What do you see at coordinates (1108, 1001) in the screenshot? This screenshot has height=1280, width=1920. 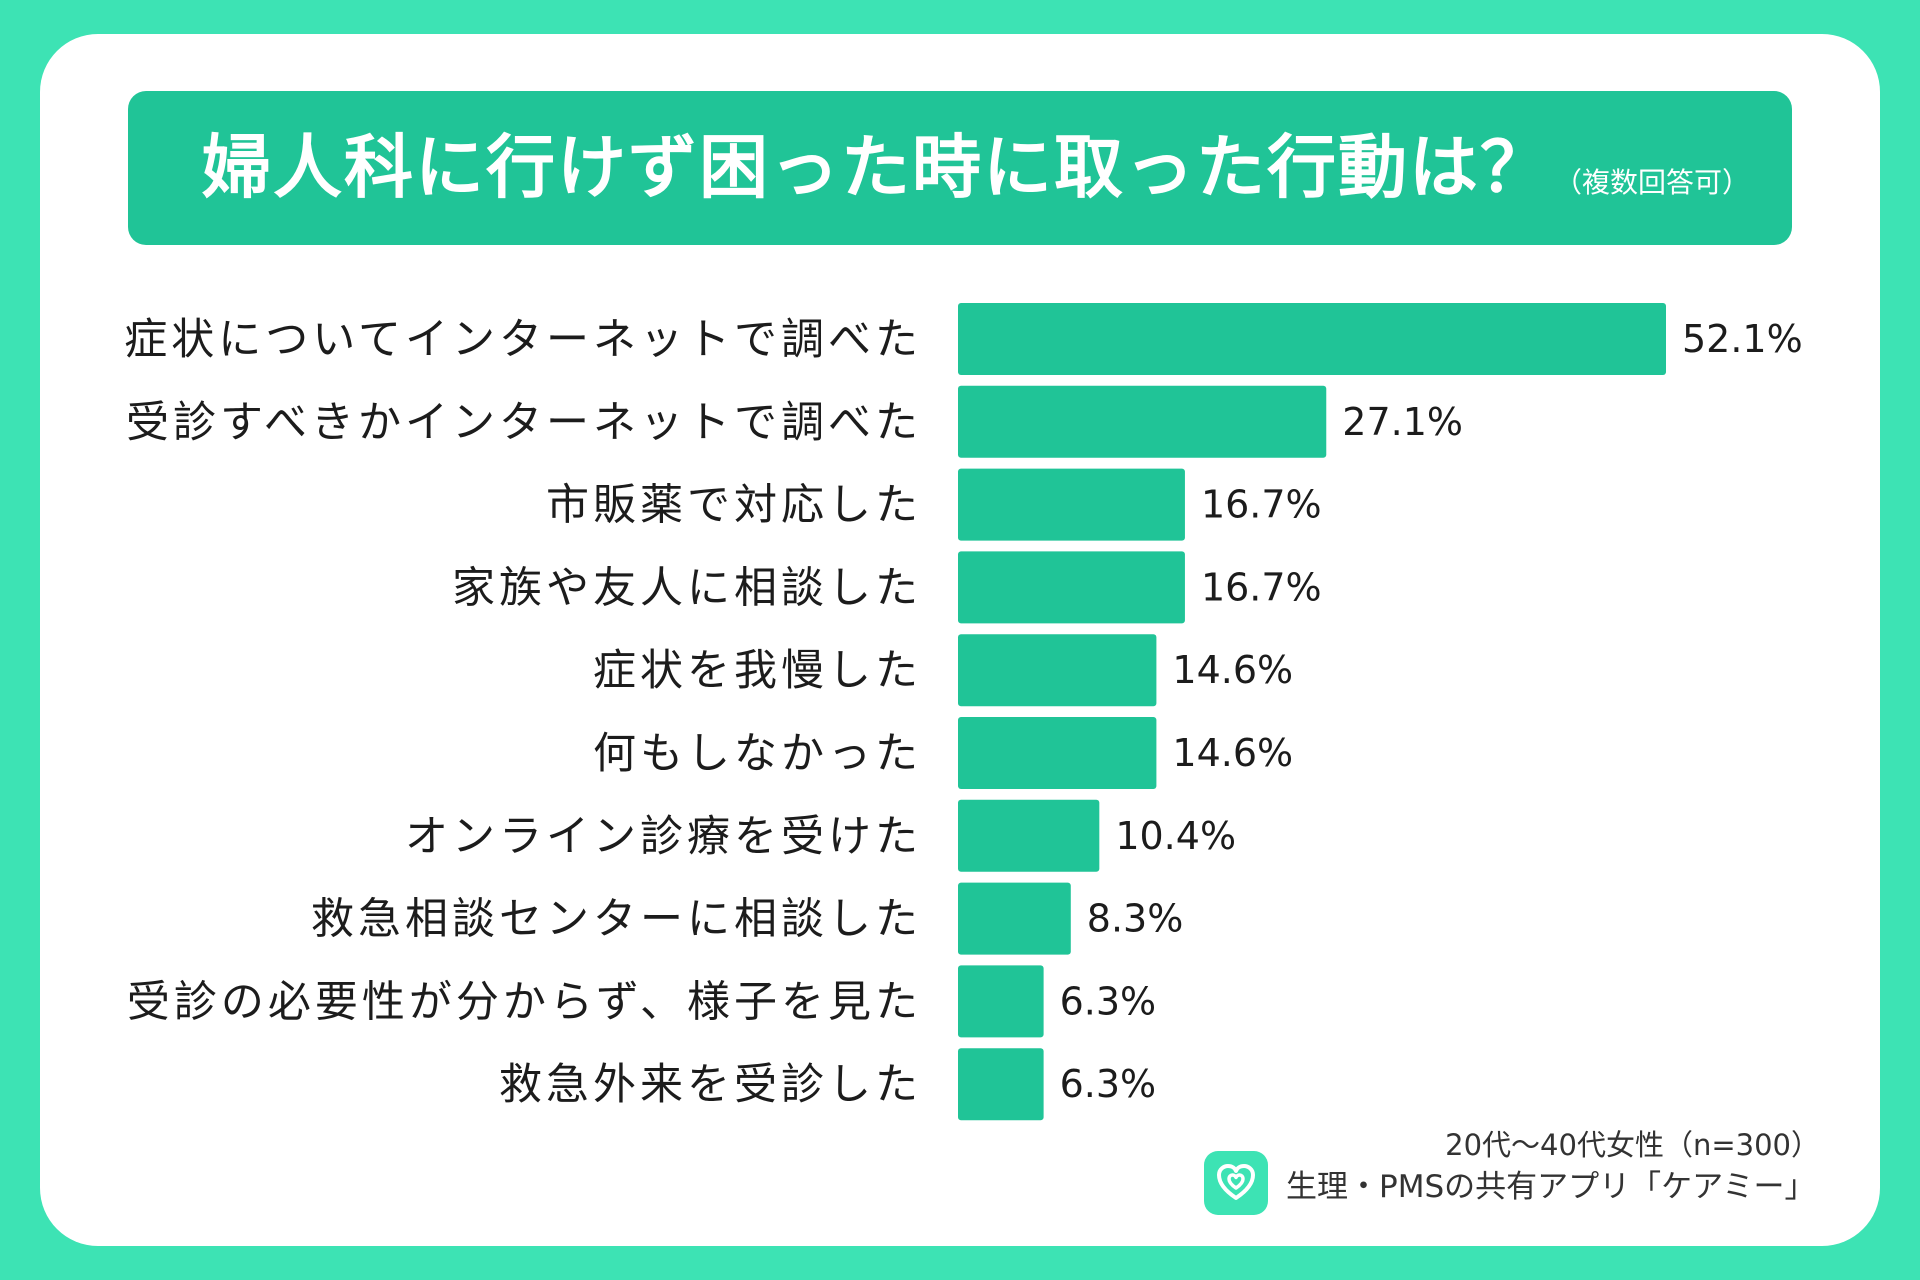 I see `value-label-9: 6.3%` at bounding box center [1108, 1001].